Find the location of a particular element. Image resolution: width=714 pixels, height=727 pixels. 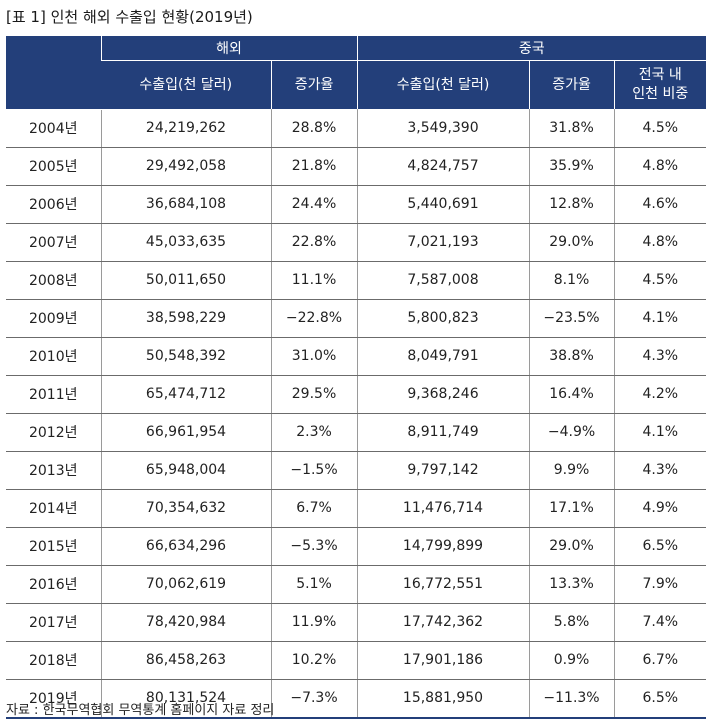

china-growth-cell: 0.9% is located at coordinates (571, 660).